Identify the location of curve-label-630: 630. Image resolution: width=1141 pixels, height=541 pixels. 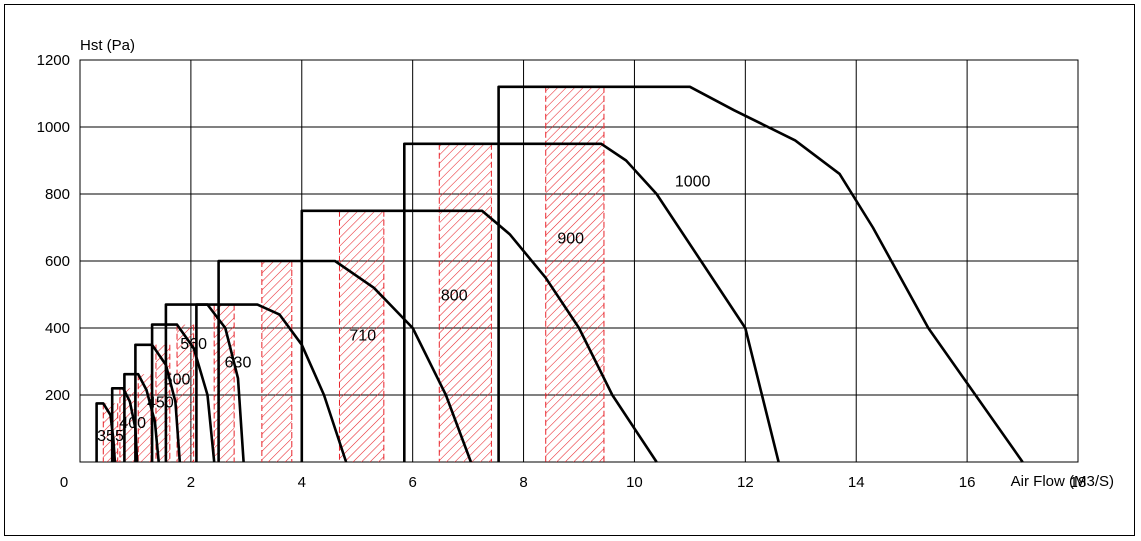
(238, 363).